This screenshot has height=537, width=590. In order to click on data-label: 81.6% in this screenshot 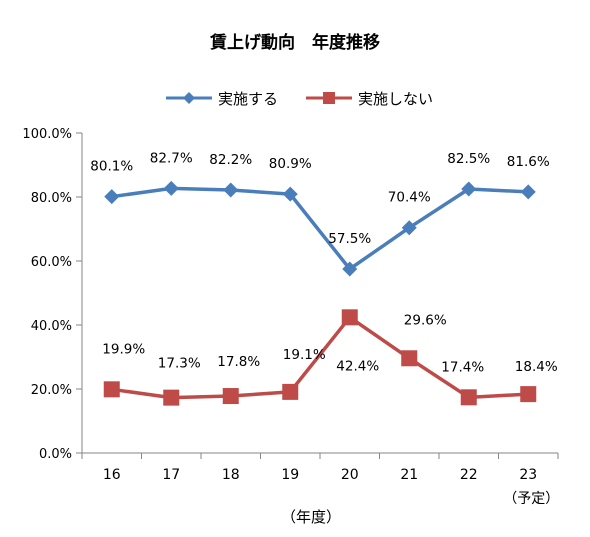, I will do `click(528, 162)`.